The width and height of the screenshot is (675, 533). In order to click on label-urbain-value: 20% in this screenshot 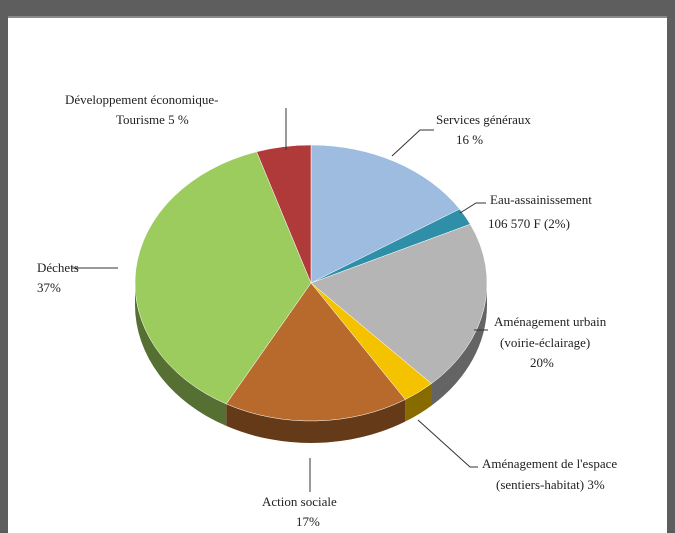, I will do `click(542, 362)`.